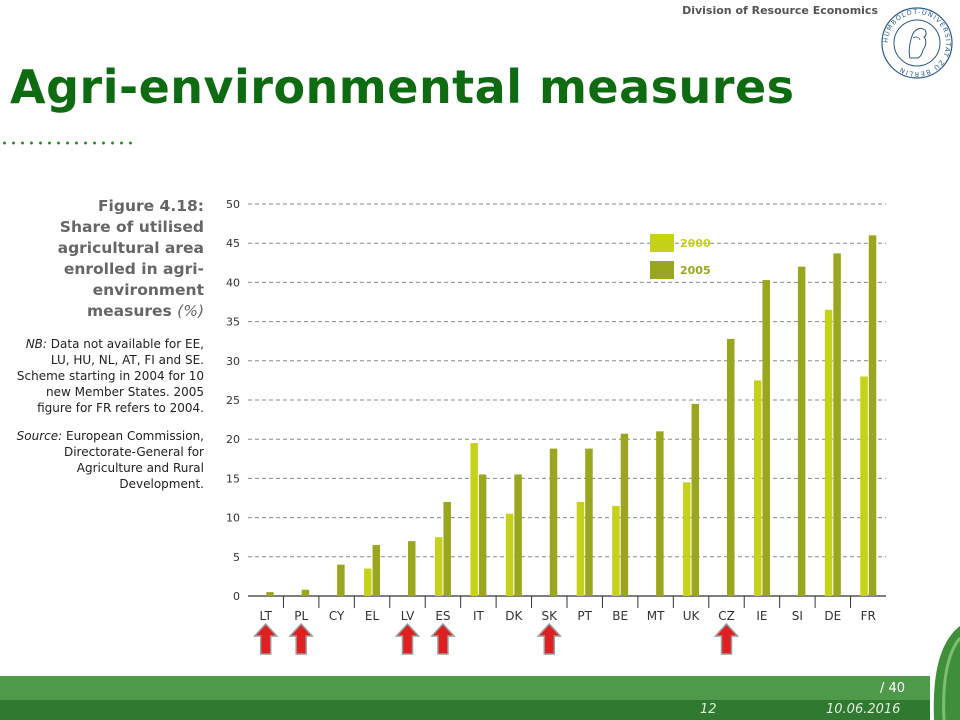 Image resolution: width=960 pixels, height=720 pixels. Describe the element at coordinates (402, 87) in the screenshot. I see `page-title: Agri-environmental measures` at that location.